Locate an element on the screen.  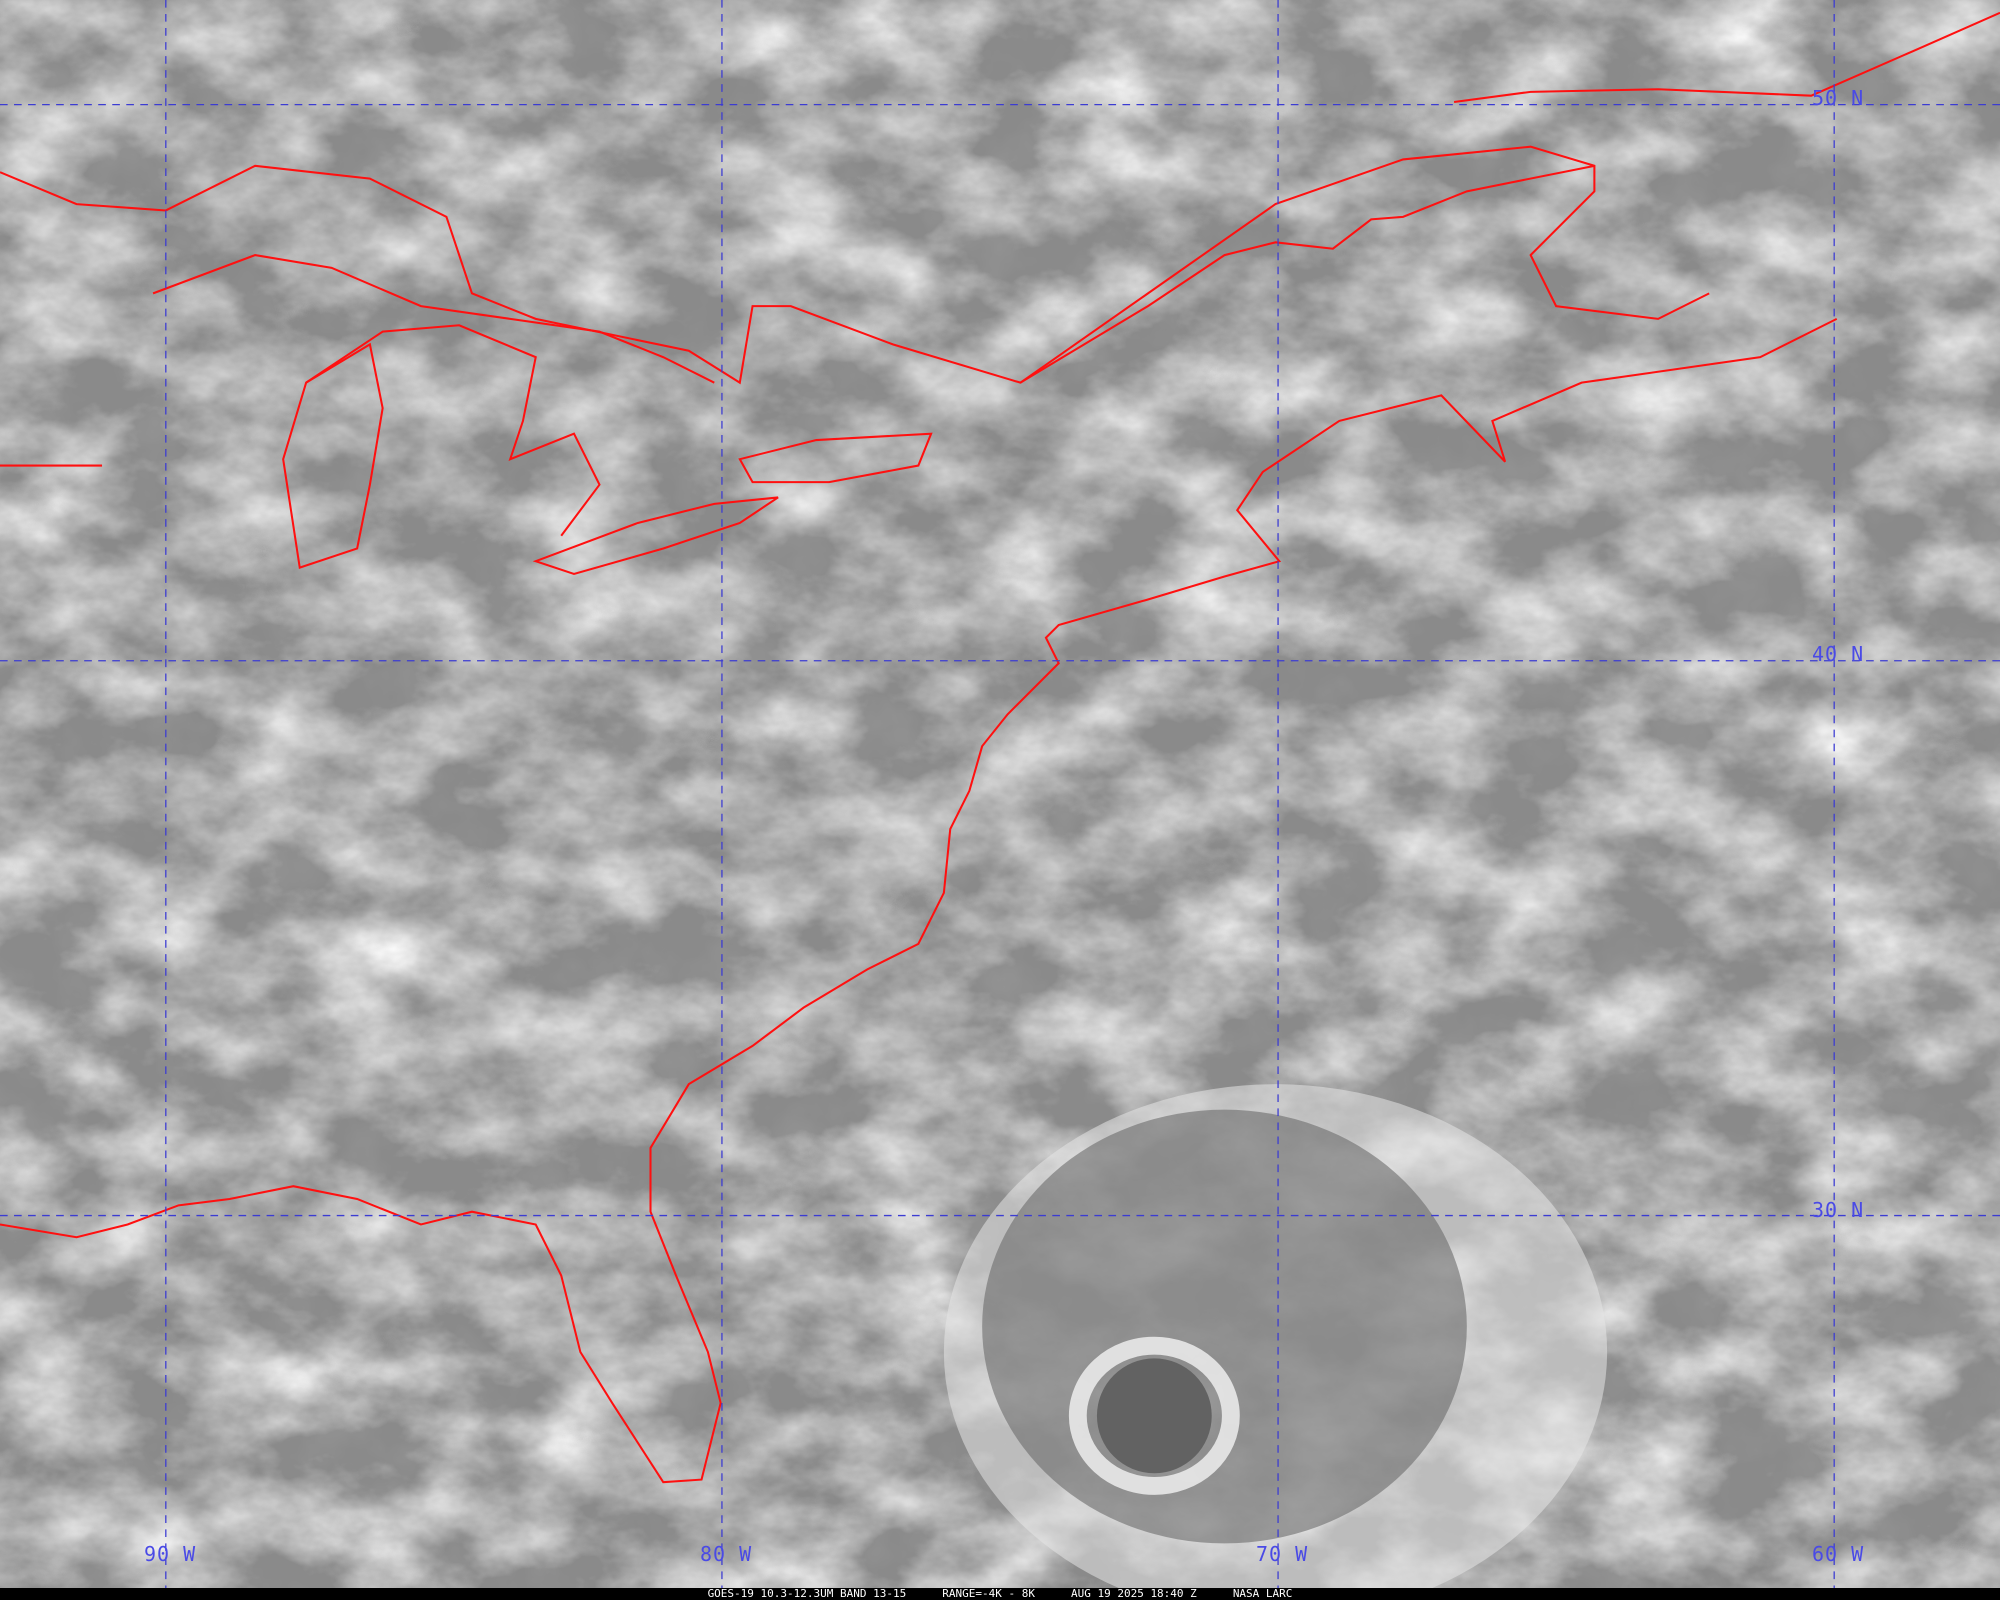
canada-border is located at coordinates (797, 274).